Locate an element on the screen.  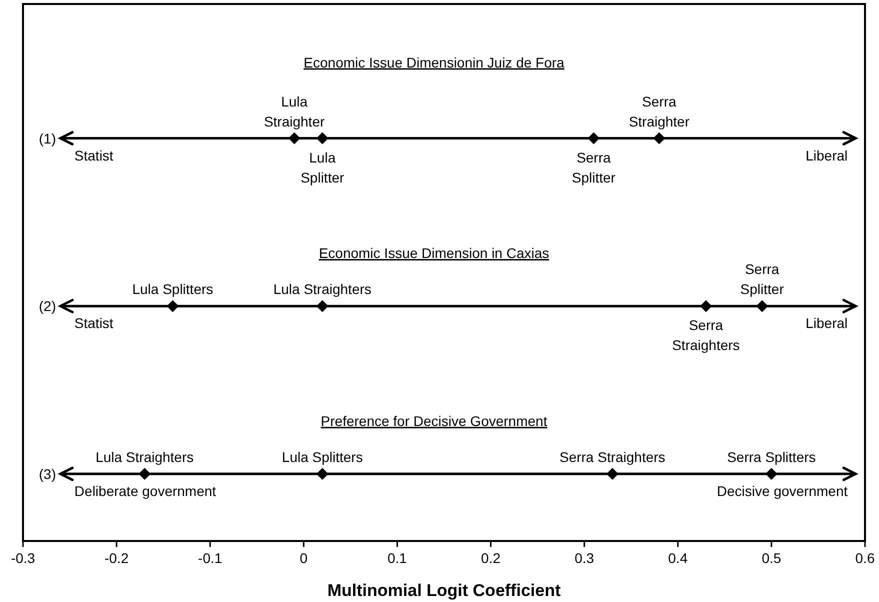
annotation: Economic Issue Dimensionin Juiz de Fora is located at coordinates (434, 62).